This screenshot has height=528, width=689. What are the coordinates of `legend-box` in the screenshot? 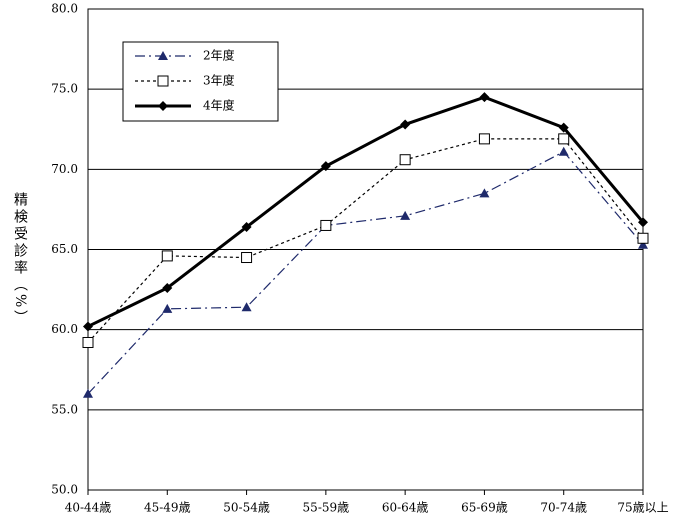 It's located at (200, 81).